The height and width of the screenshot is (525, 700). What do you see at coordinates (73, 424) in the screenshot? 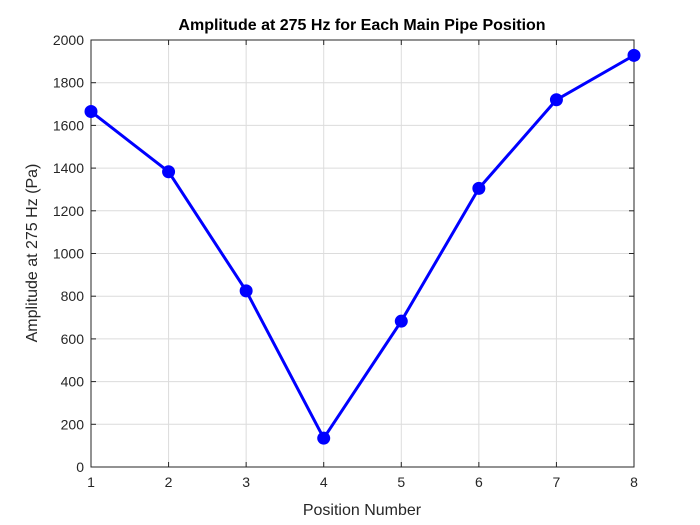
I see `y-tick-label: 200` at bounding box center [73, 424].